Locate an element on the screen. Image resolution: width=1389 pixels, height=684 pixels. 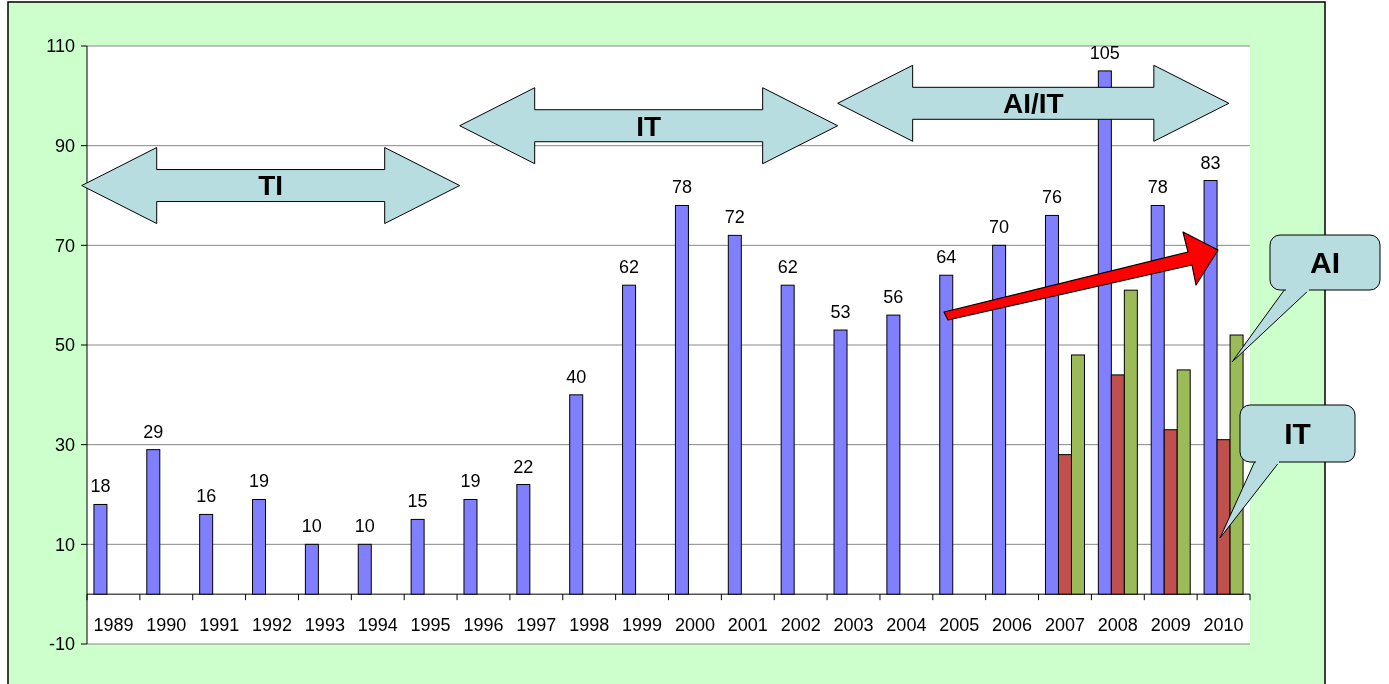
x-tick-label: 1994 is located at coordinates (377, 625).